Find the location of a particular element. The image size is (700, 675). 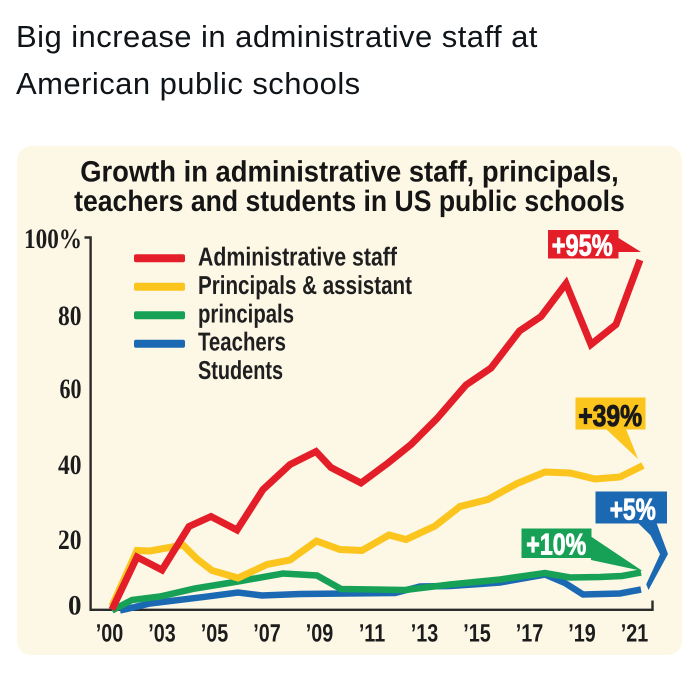

svg-text: ’15 is located at coordinates (477, 634).